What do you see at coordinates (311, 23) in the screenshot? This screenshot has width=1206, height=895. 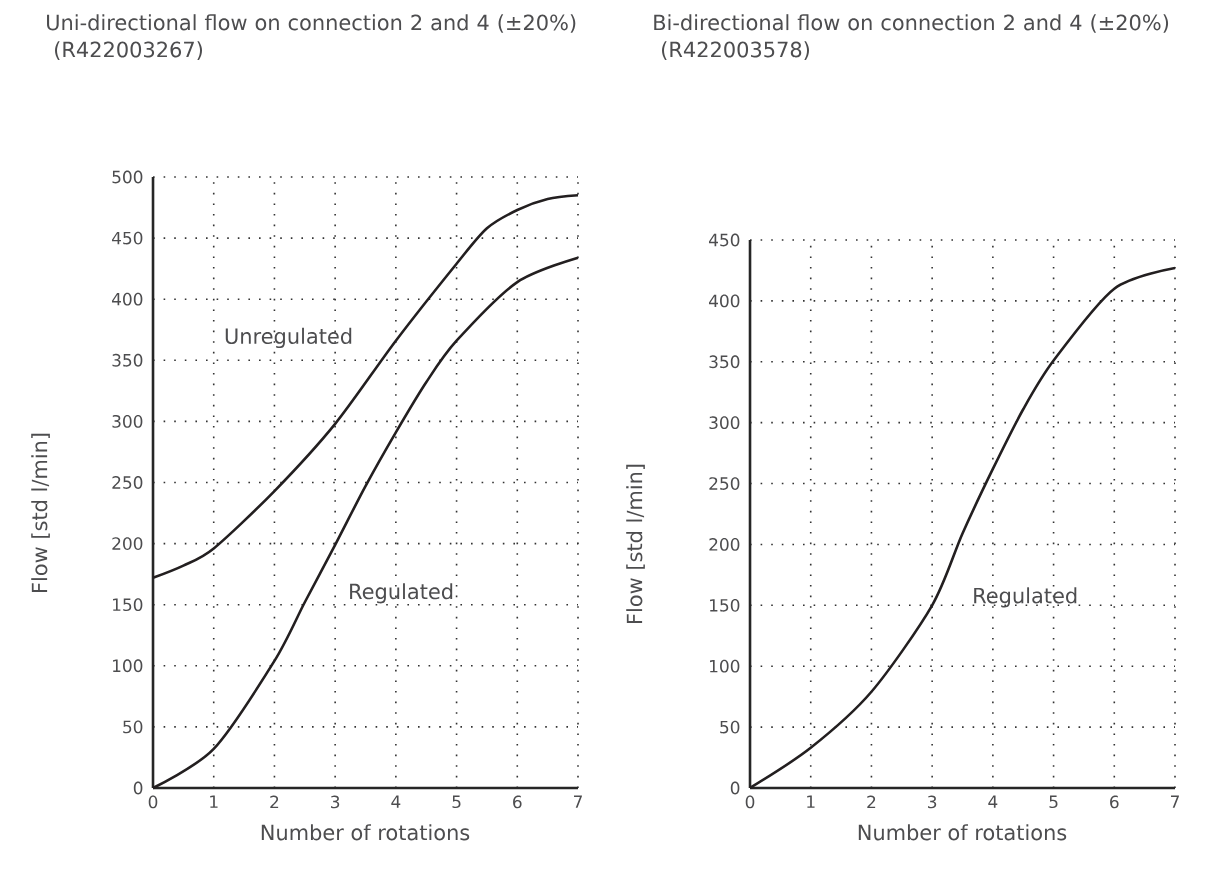 I see `chart-title: Uni-directional flow on connection 2 and 4 (±20%)` at bounding box center [311, 23].